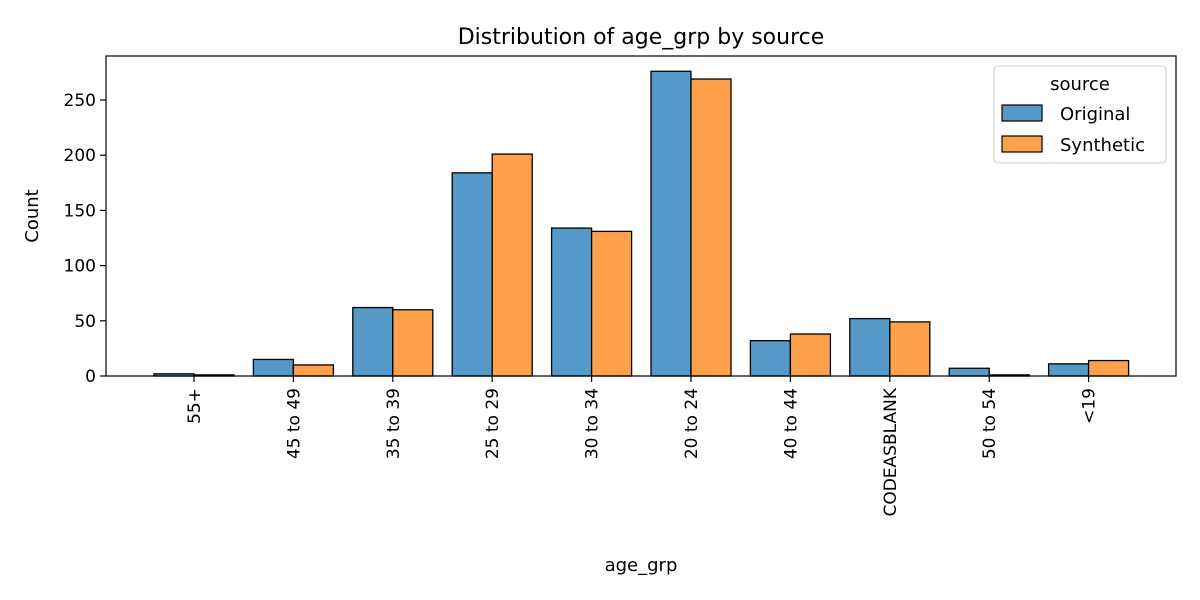  I want to click on x-tick-label: 45 to 49, so click(294, 423).